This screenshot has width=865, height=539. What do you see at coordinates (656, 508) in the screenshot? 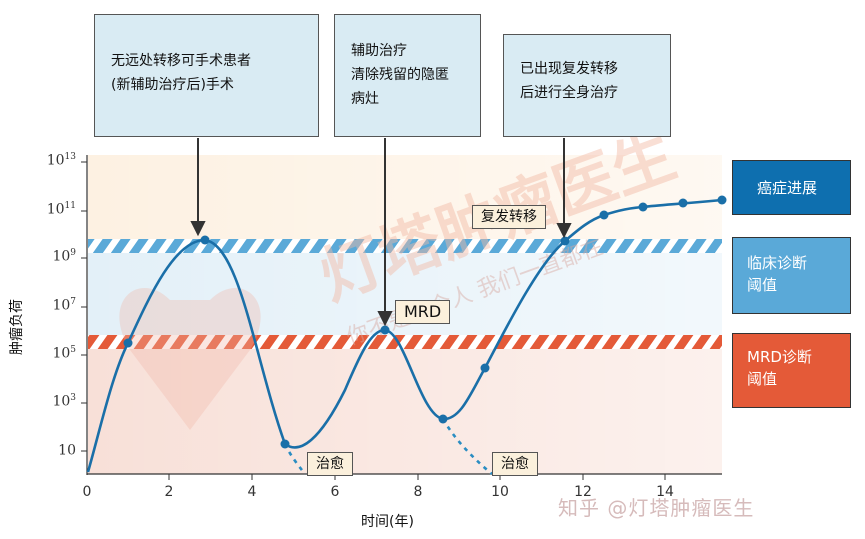
I see `footer-watermark: 知乎 @灯塔肿瘤医生` at bounding box center [656, 508].